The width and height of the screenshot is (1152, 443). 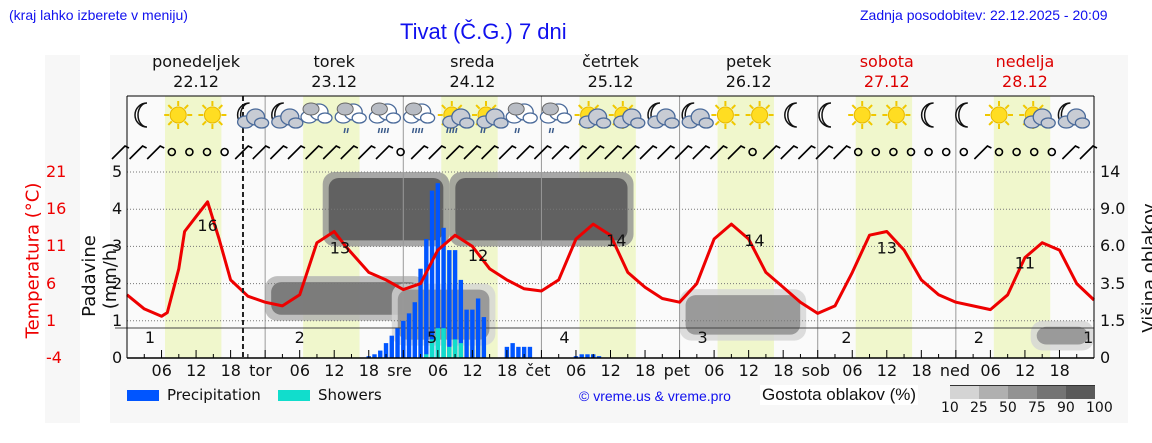 I want to click on prec-tick-label: 3, so click(x=117, y=246).